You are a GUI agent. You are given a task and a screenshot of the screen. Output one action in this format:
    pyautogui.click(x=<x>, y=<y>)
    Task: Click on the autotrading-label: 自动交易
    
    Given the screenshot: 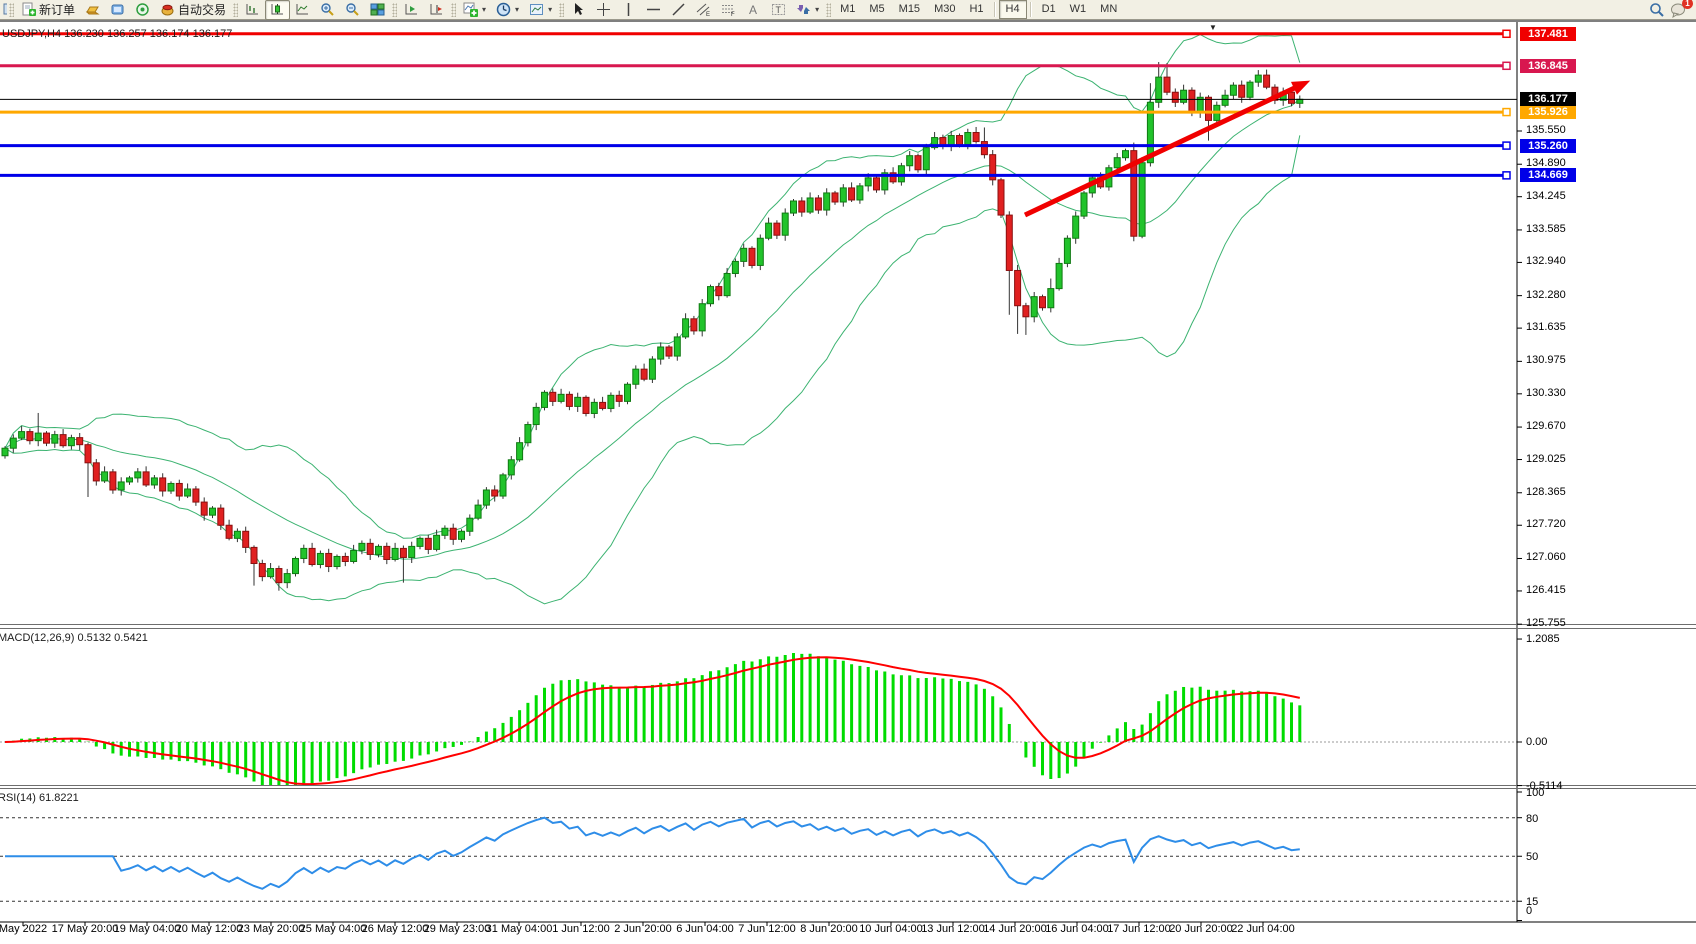 What is the action you would take?
    pyautogui.click(x=202, y=10)
    